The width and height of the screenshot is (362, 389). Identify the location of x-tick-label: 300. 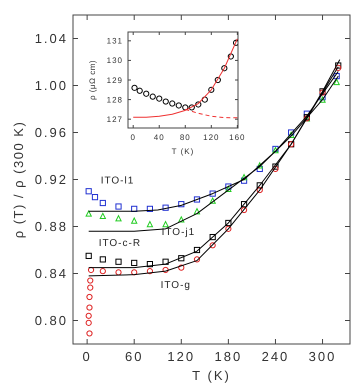
(322, 356).